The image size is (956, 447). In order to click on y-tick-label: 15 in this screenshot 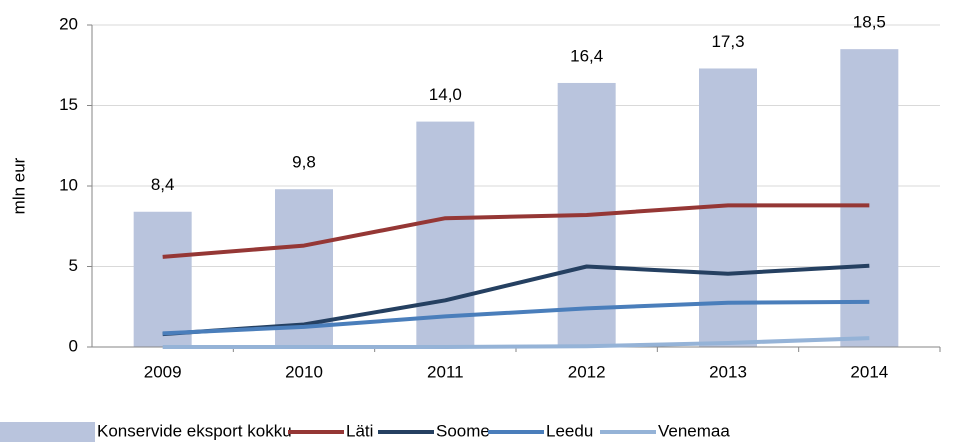, I will do `click(68, 104)`.